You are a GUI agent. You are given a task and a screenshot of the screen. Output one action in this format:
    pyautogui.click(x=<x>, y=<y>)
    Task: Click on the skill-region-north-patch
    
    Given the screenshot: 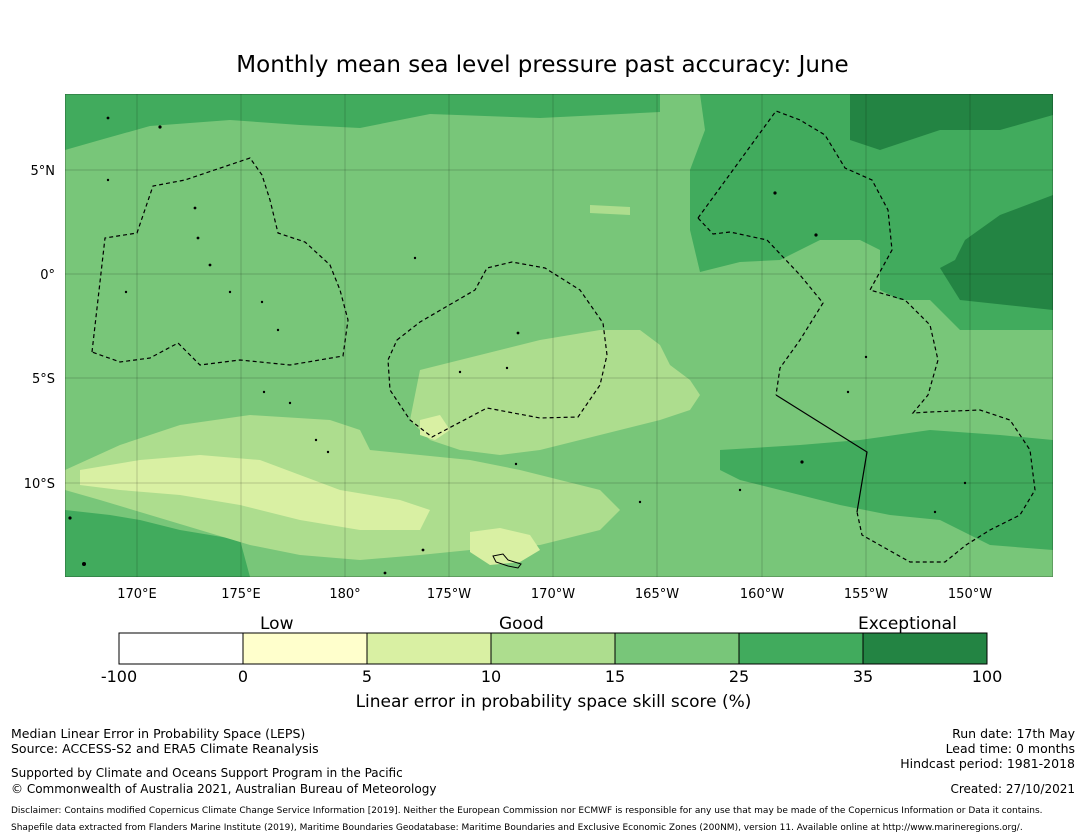 What is the action you would take?
    pyautogui.click(x=610, y=210)
    